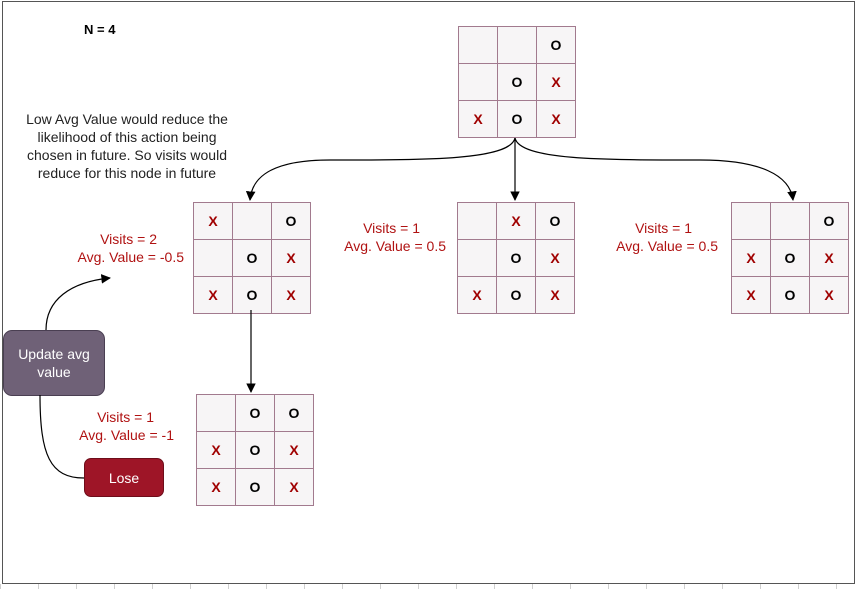  What do you see at coordinates (380, 169) in the screenshot?
I see `edge-root-to-left` at bounding box center [380, 169].